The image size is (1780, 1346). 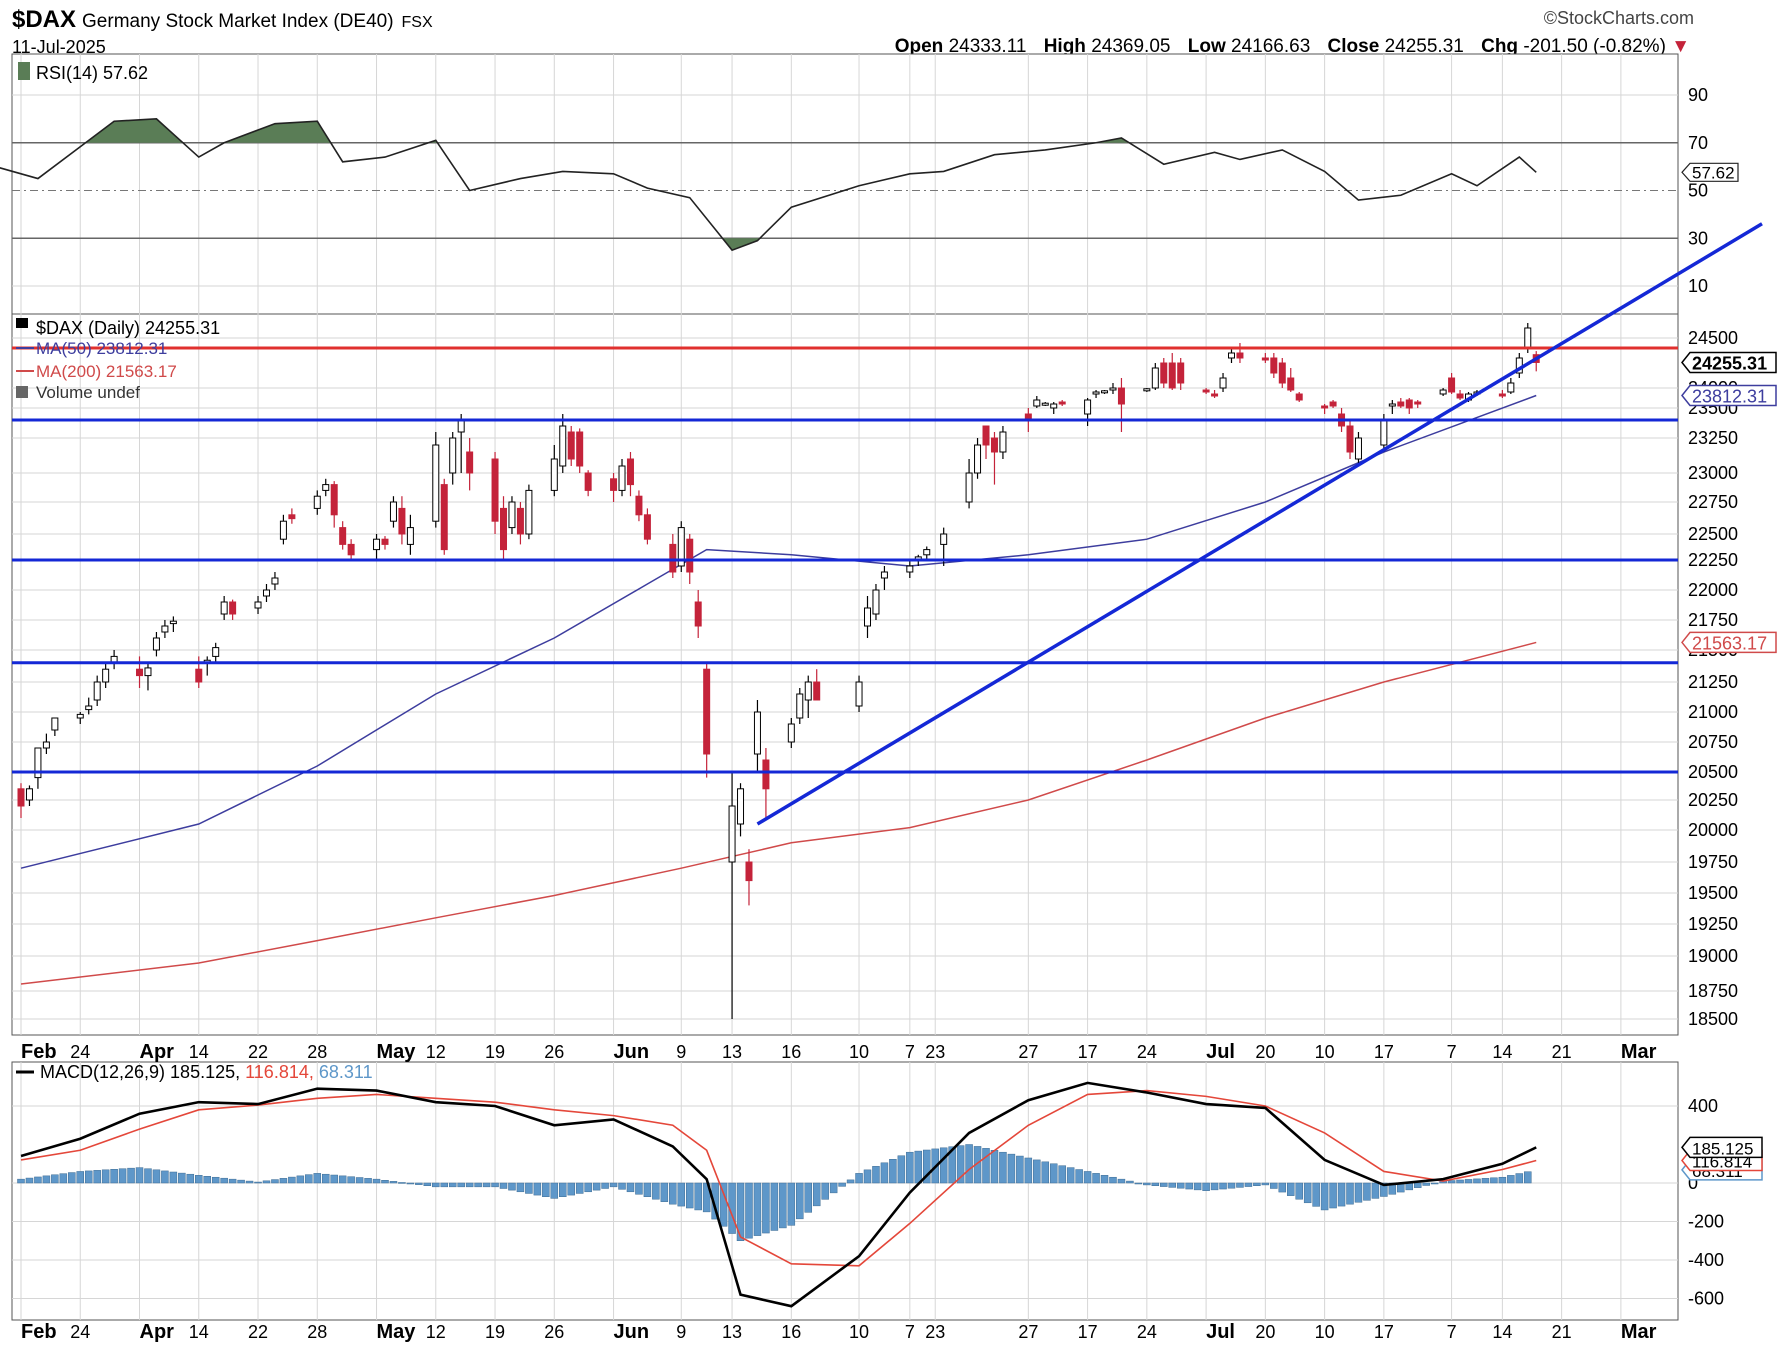 I want to click on date-tick-label: 23, so click(x=935, y=1332).